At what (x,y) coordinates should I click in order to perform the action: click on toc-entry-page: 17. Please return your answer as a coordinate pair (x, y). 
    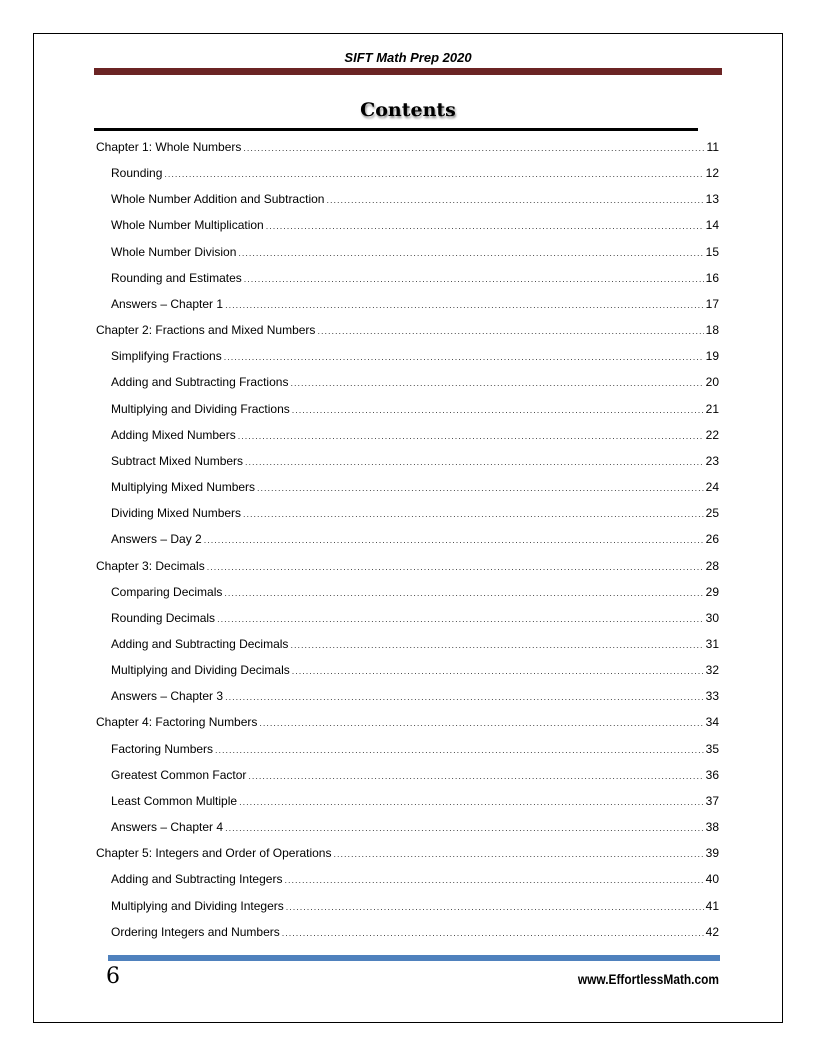
    Looking at the image, I should click on (712, 303).